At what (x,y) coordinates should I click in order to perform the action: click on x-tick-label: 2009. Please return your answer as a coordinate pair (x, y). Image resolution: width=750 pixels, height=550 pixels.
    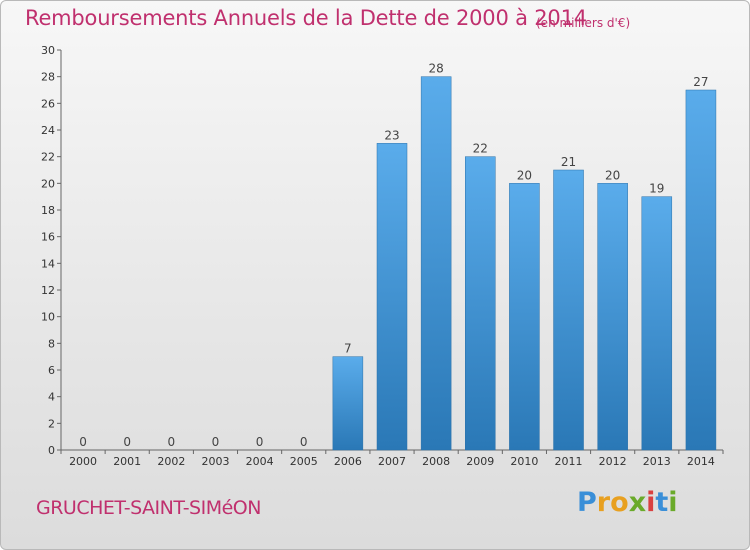
    Looking at the image, I should click on (480, 461).